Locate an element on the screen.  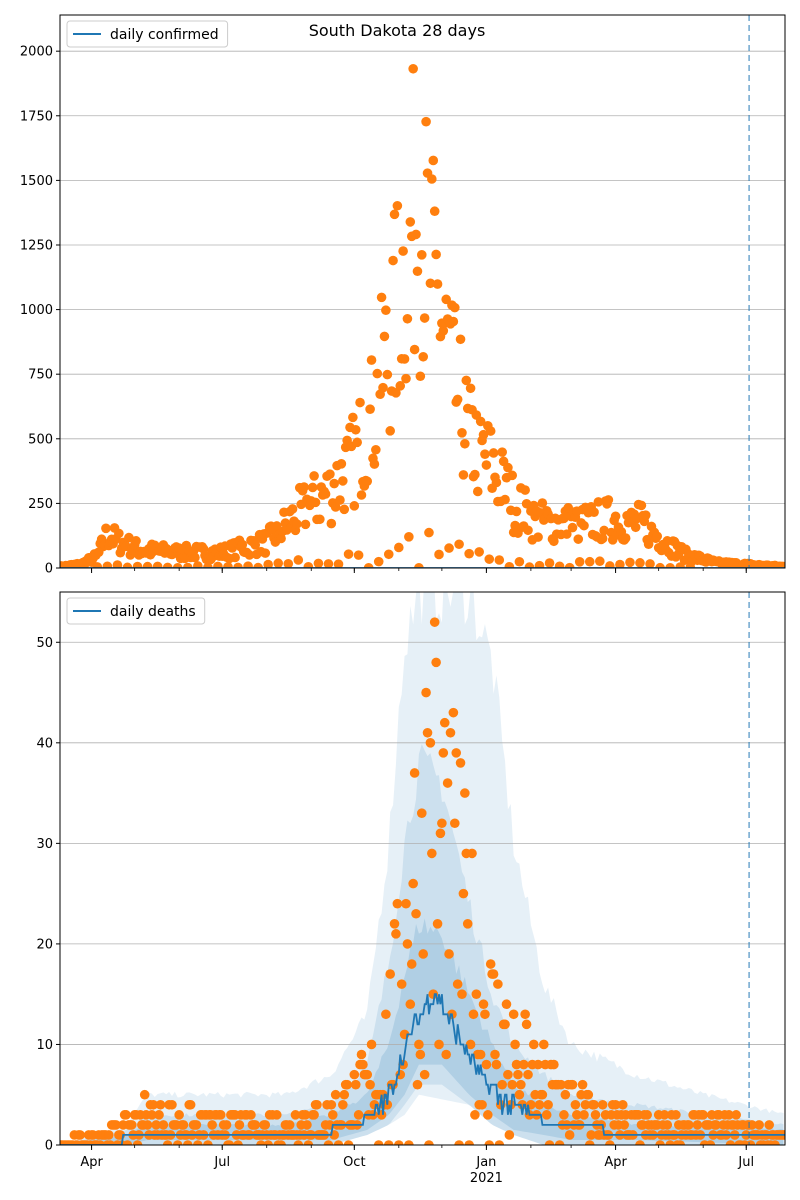
y-tick-label: 750 is located at coordinates (40, 375).